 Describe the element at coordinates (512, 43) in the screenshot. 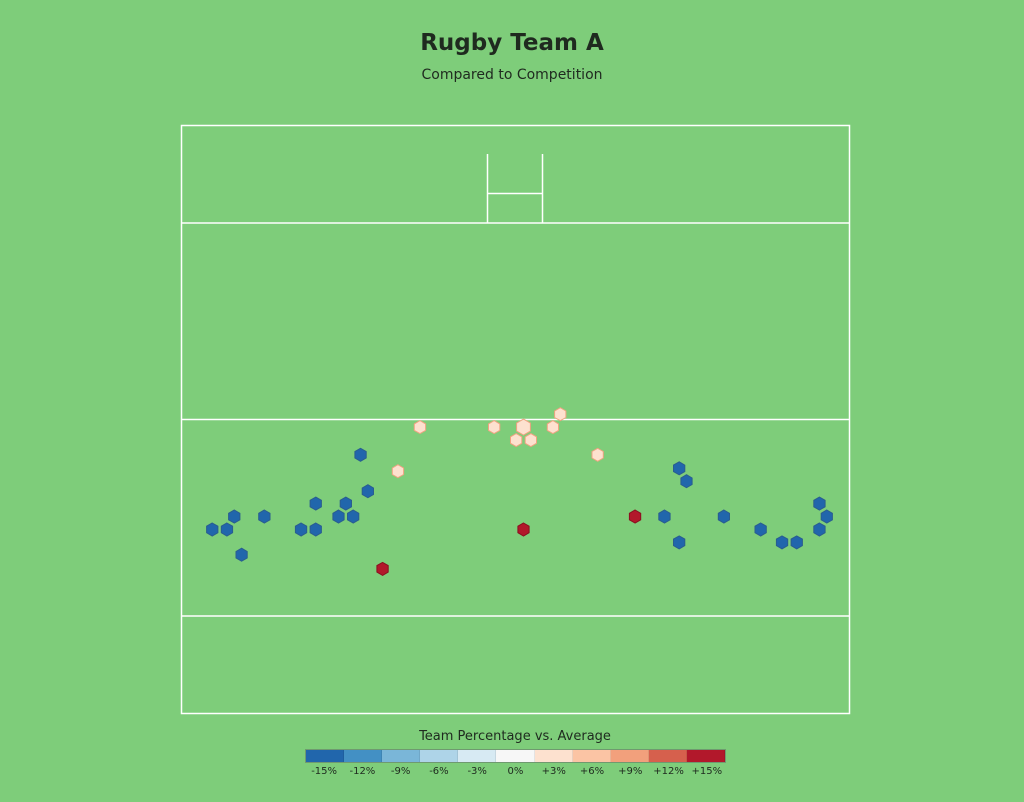

I see `chart-title: Rugby Team A` at that location.